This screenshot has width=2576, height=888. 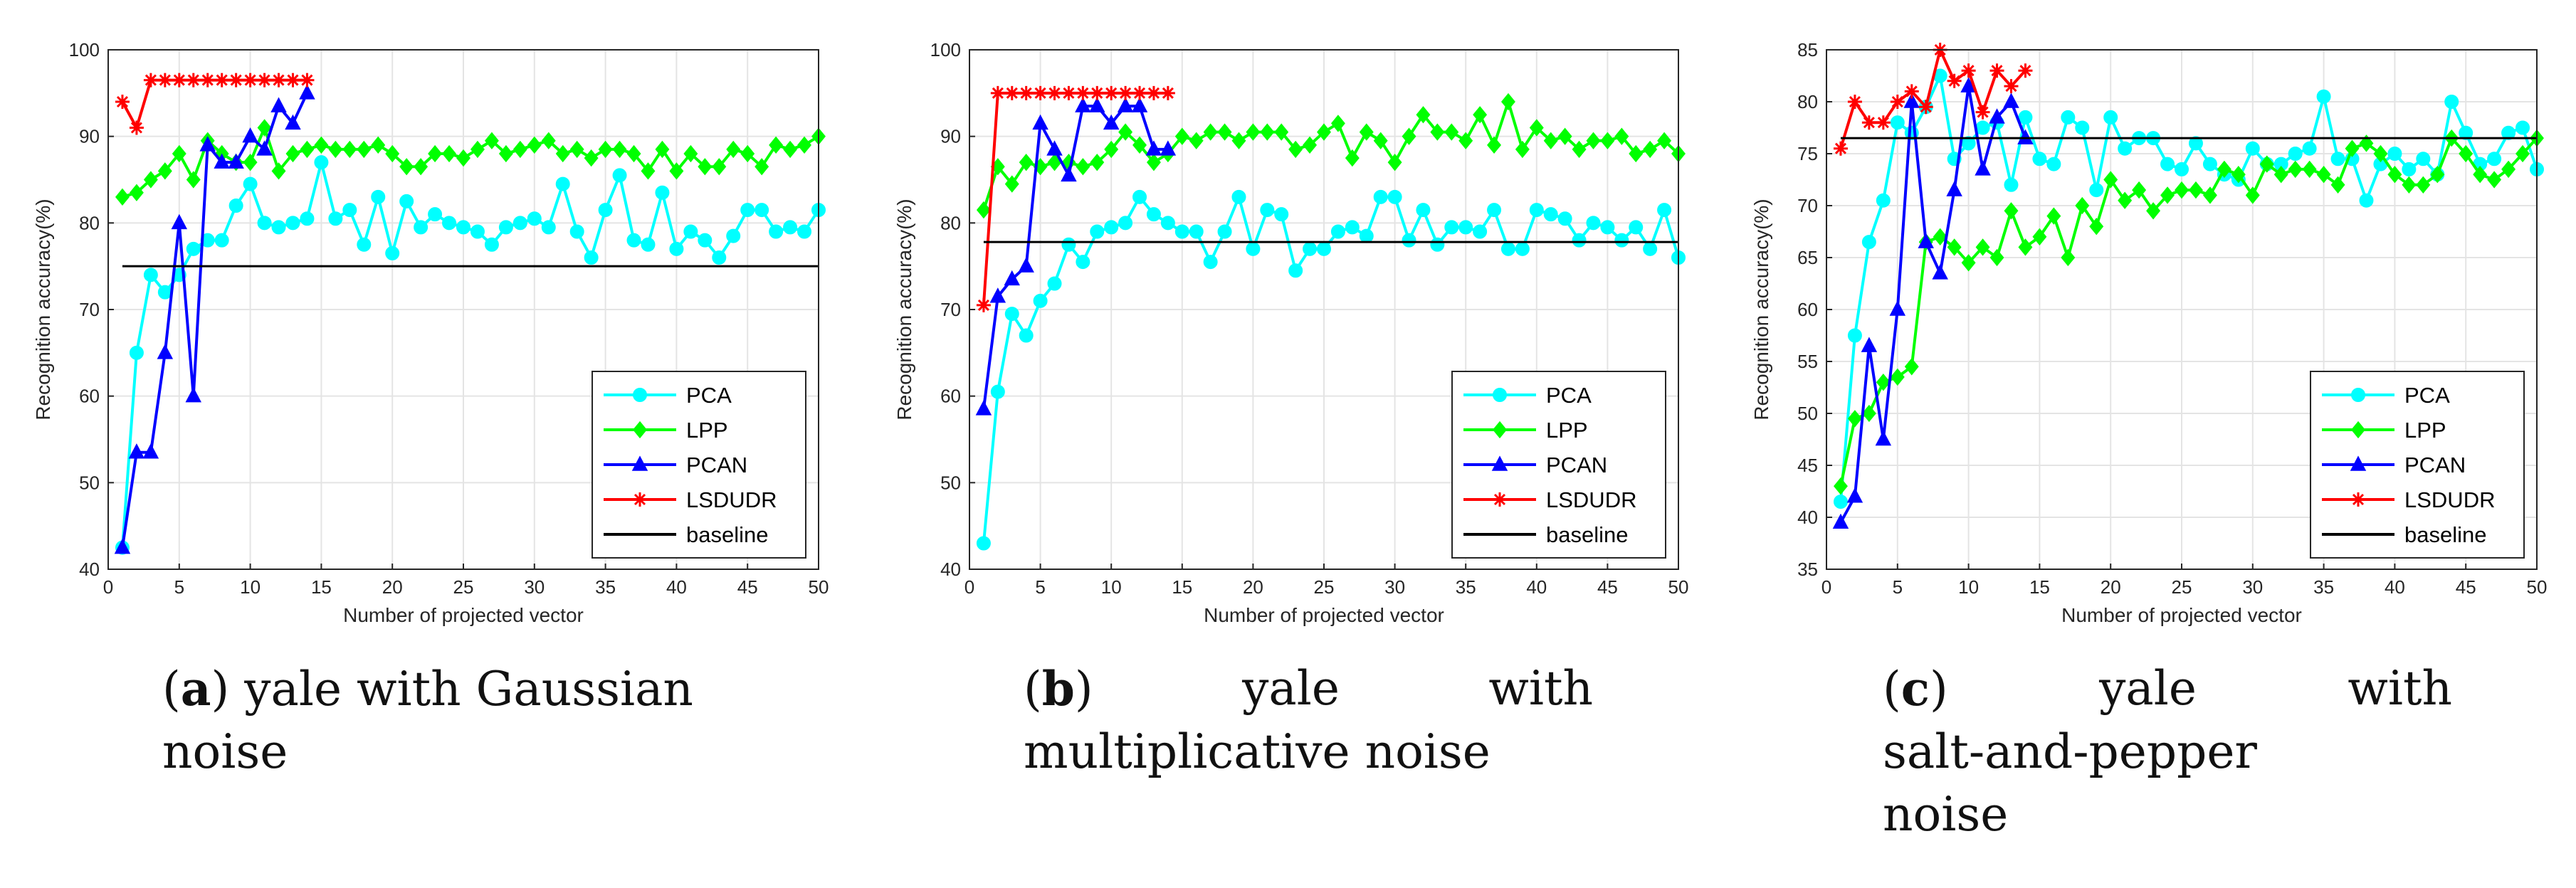 I want to click on caption-c-word1: yale, so click(x=2148, y=689).